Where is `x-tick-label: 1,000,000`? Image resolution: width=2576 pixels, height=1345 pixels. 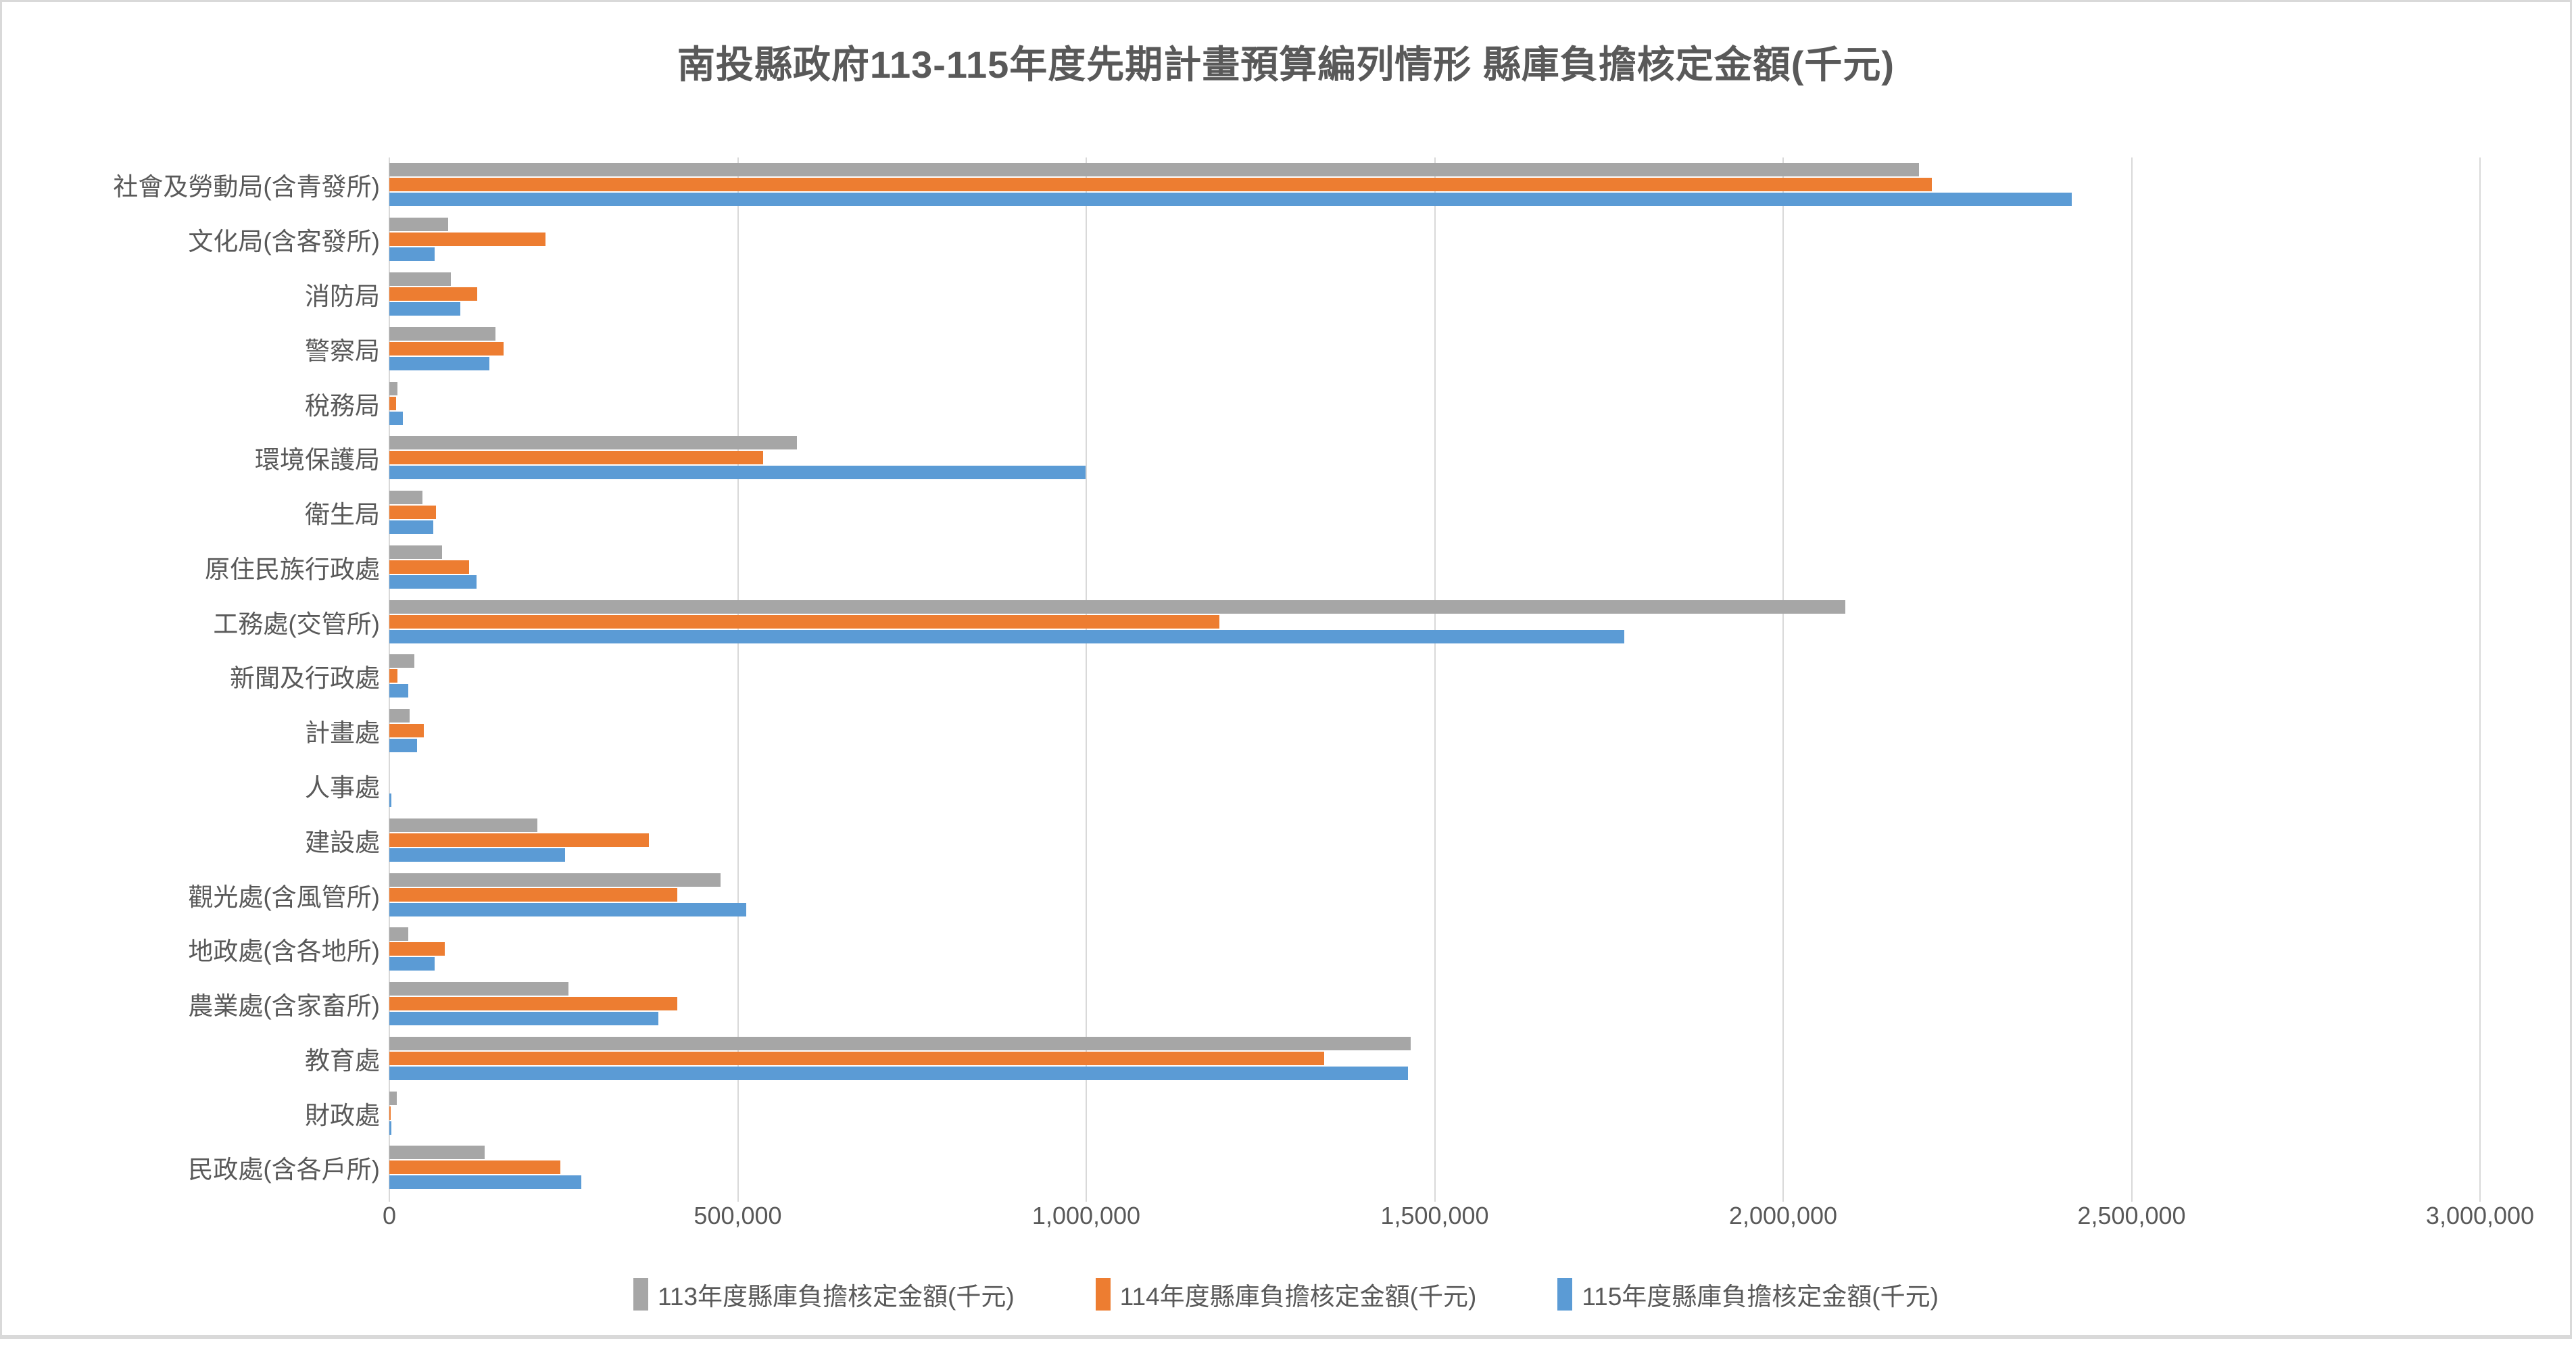
x-tick-label: 1,000,000 is located at coordinates (1086, 1215).